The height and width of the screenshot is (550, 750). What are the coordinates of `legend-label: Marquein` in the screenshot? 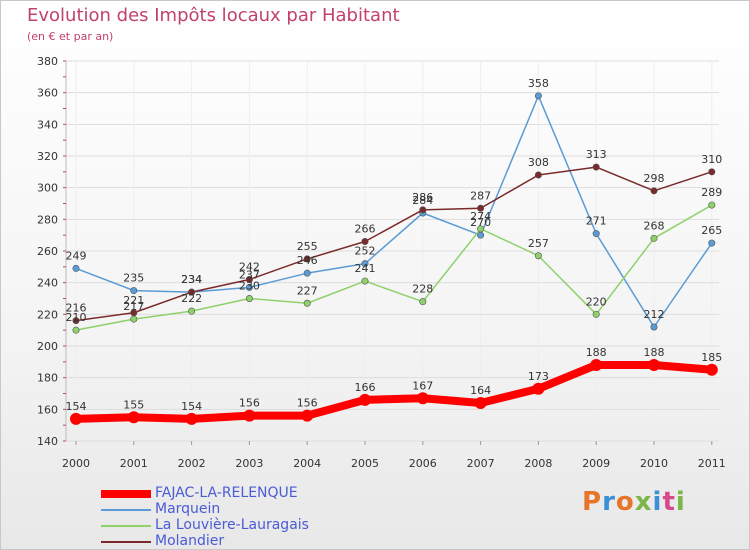 It's located at (188, 509).